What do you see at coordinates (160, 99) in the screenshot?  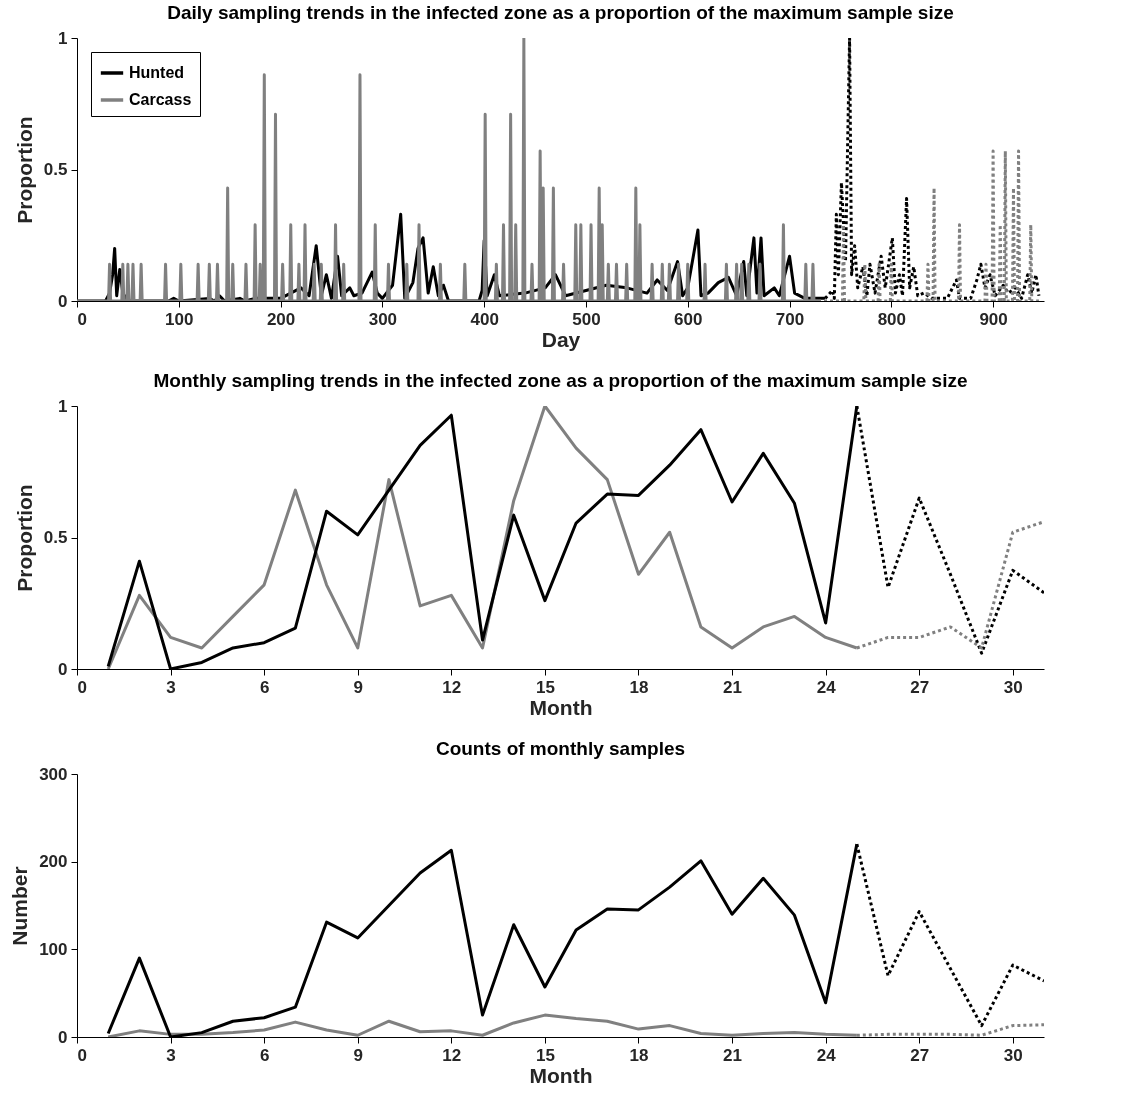 I see `legend-label: Carcass` at bounding box center [160, 99].